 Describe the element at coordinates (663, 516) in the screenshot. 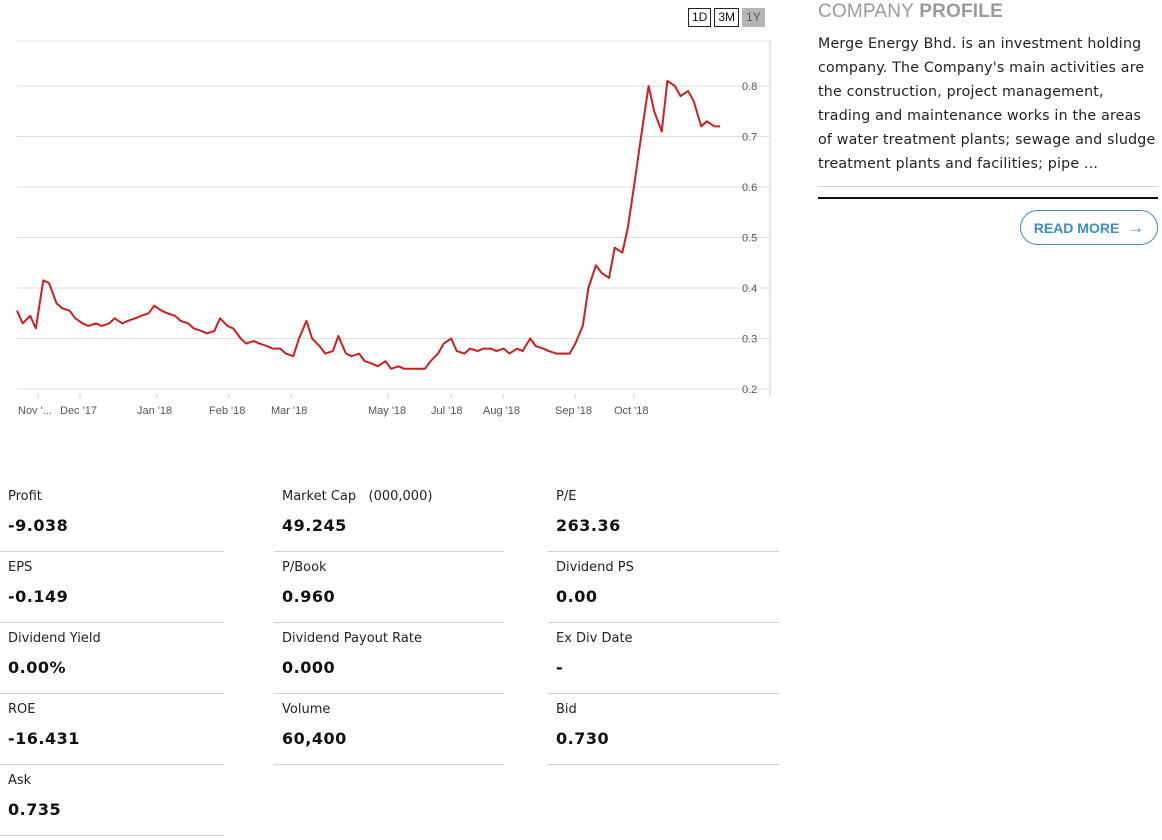

I see `stat-pe: P/E 263.36` at that location.